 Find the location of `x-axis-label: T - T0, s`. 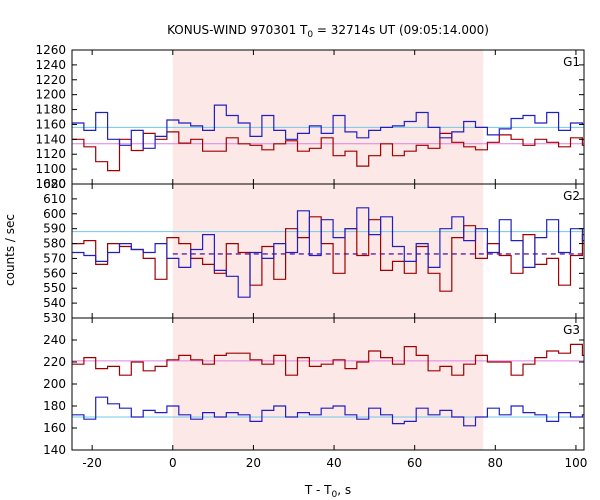

x-axis-label: T - T0, s is located at coordinates (327, 491).